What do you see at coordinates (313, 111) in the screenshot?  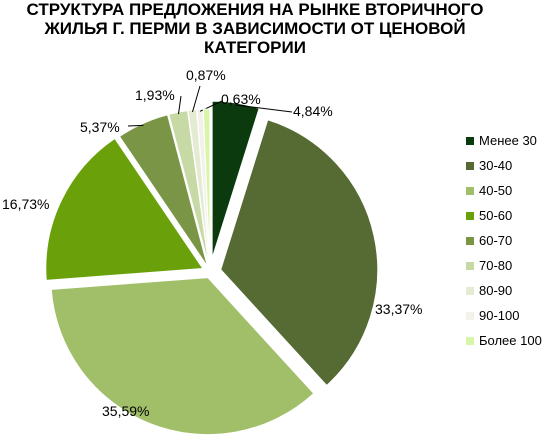 I see `data-label-1: 4,84%` at bounding box center [313, 111].